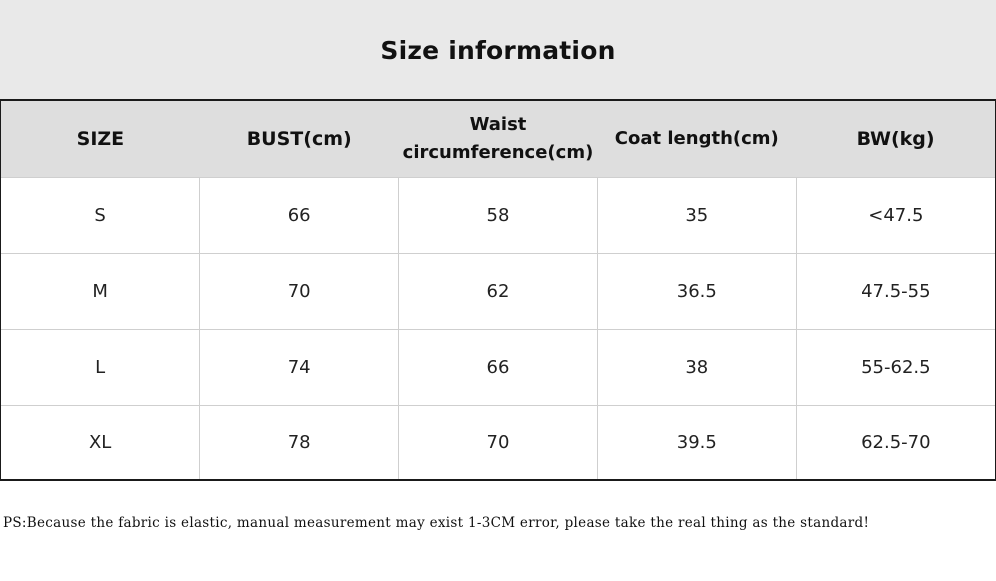 This screenshot has height=581, width=996. I want to click on cell-coat-length: 36.5, so click(696, 290).